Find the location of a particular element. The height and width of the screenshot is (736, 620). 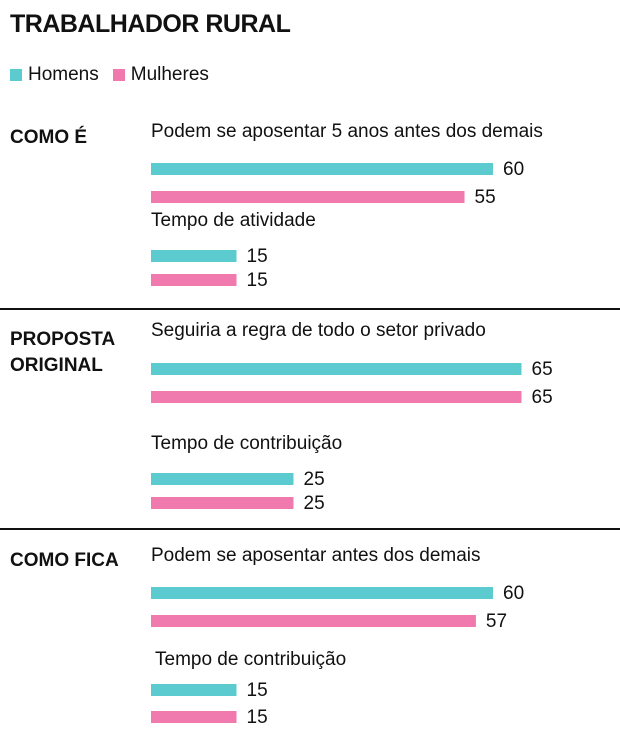

chart-title: TRABALHADOR RURAL is located at coordinates (150, 24).